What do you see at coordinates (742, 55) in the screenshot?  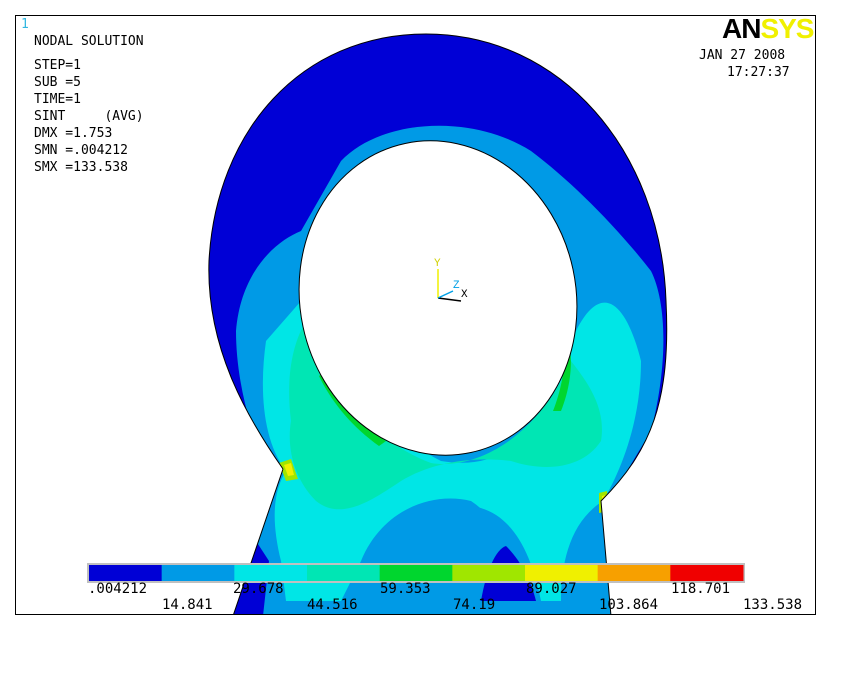 I see `date-label: JAN 27 2008` at bounding box center [742, 55].